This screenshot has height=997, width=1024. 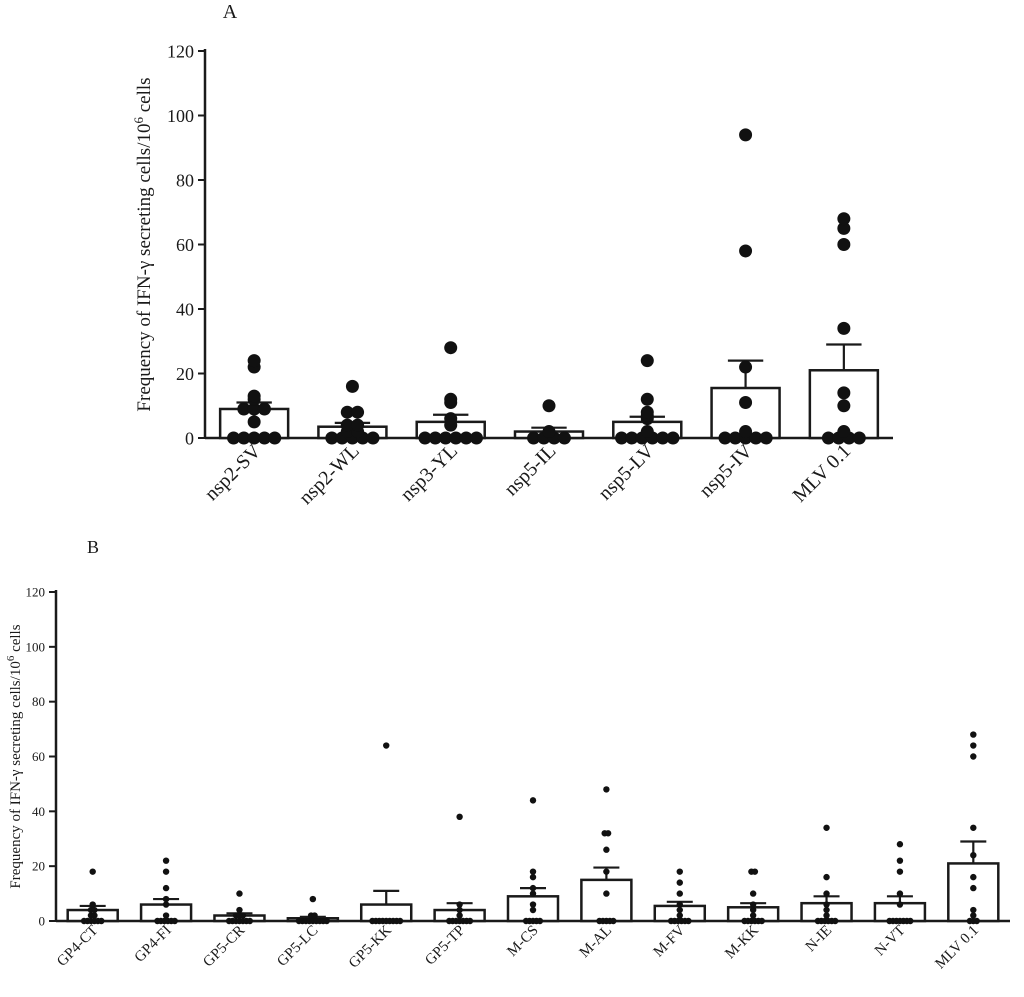 What do you see at coordinates (726, 471) in the screenshot?
I see `category-label: nsp5-IV` at bounding box center [726, 471].